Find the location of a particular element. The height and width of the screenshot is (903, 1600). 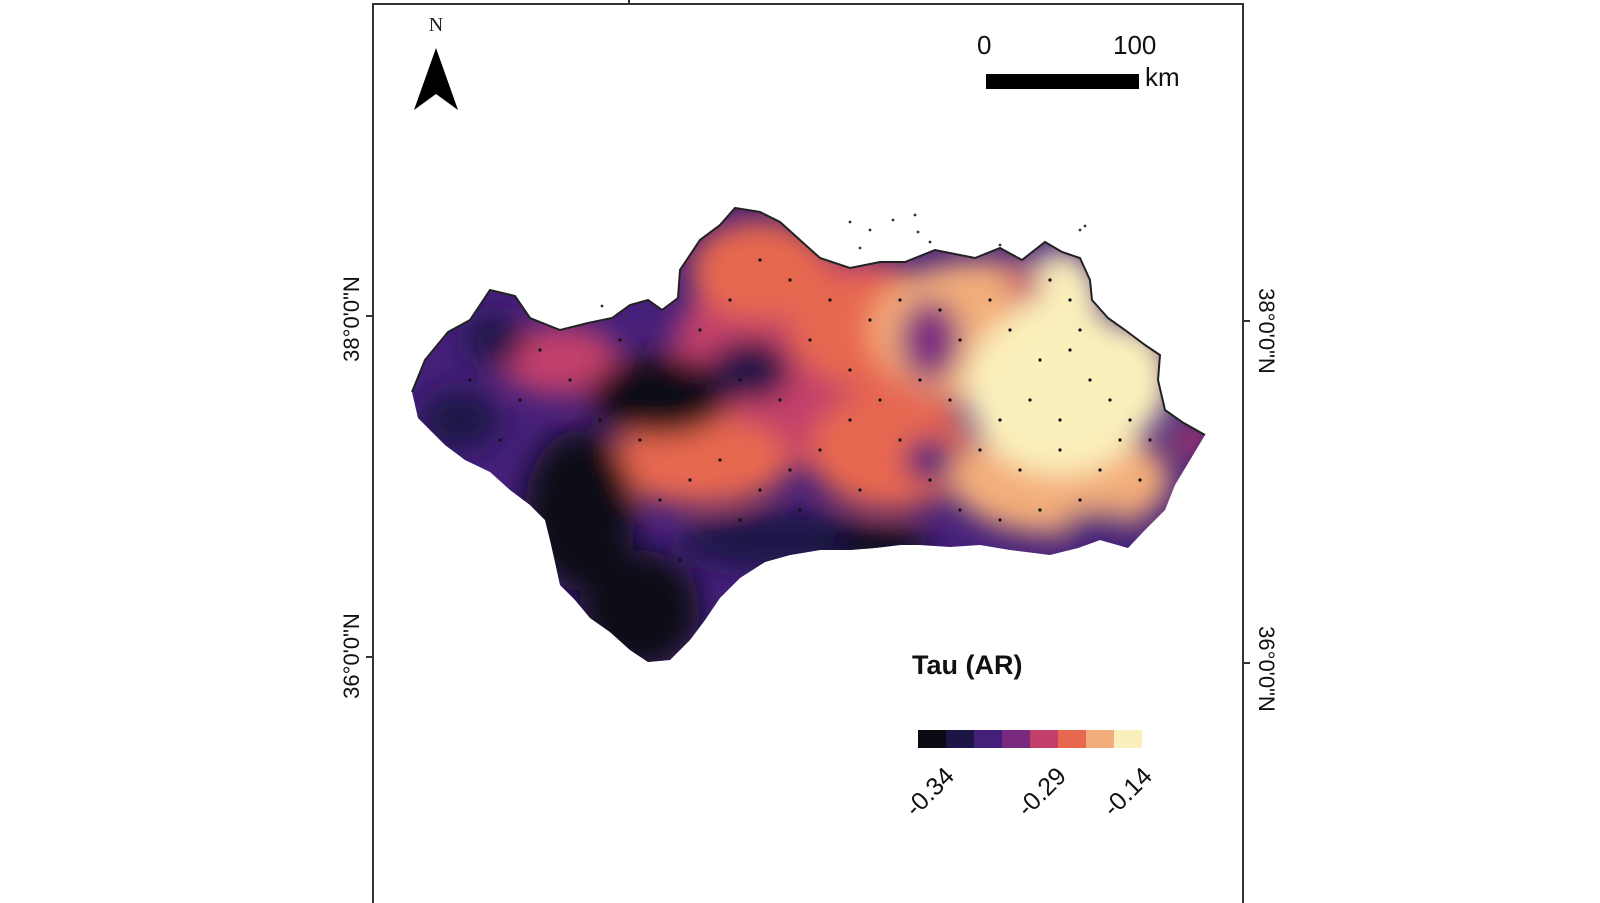

scale-start: 0 is located at coordinates (984, 45).